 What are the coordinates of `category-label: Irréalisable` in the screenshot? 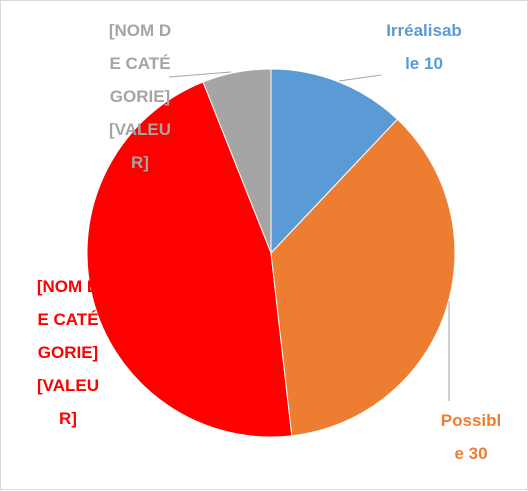 It's located at (424, 47).